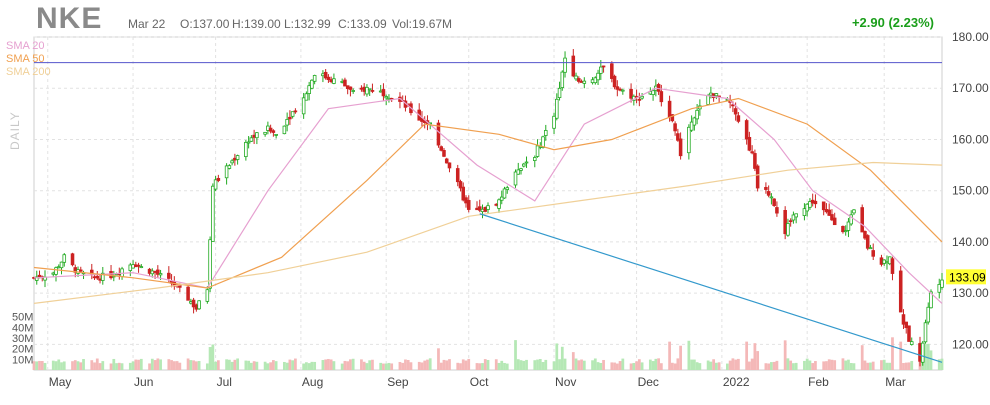  I want to click on high-value: H:139.00, so click(256, 24).